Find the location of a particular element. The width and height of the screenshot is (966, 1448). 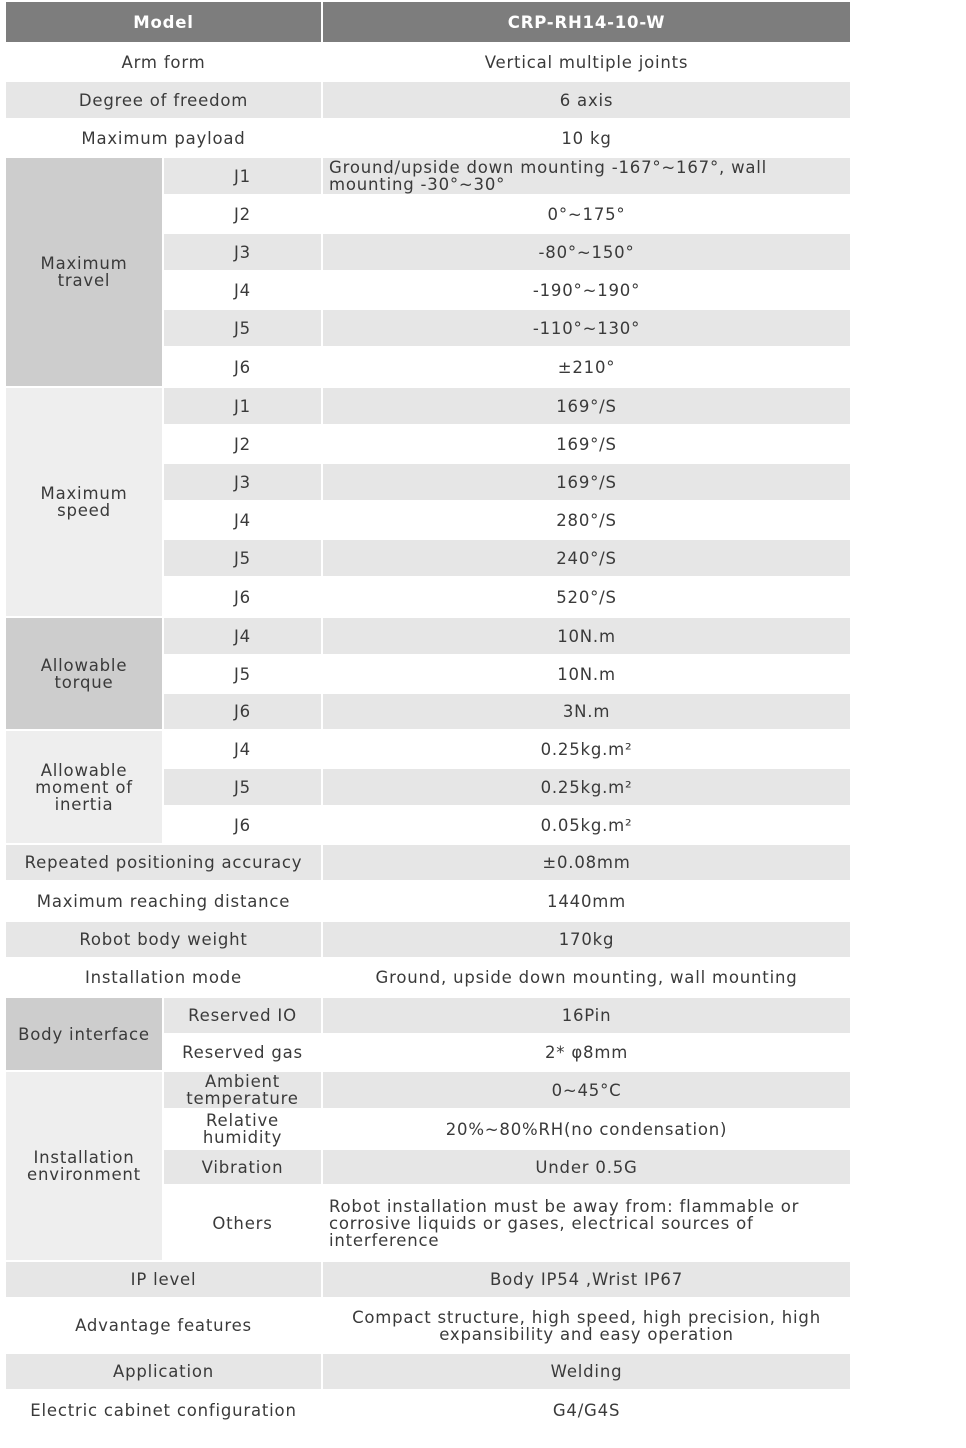

row: J3 169°/S is located at coordinates (429, 482).